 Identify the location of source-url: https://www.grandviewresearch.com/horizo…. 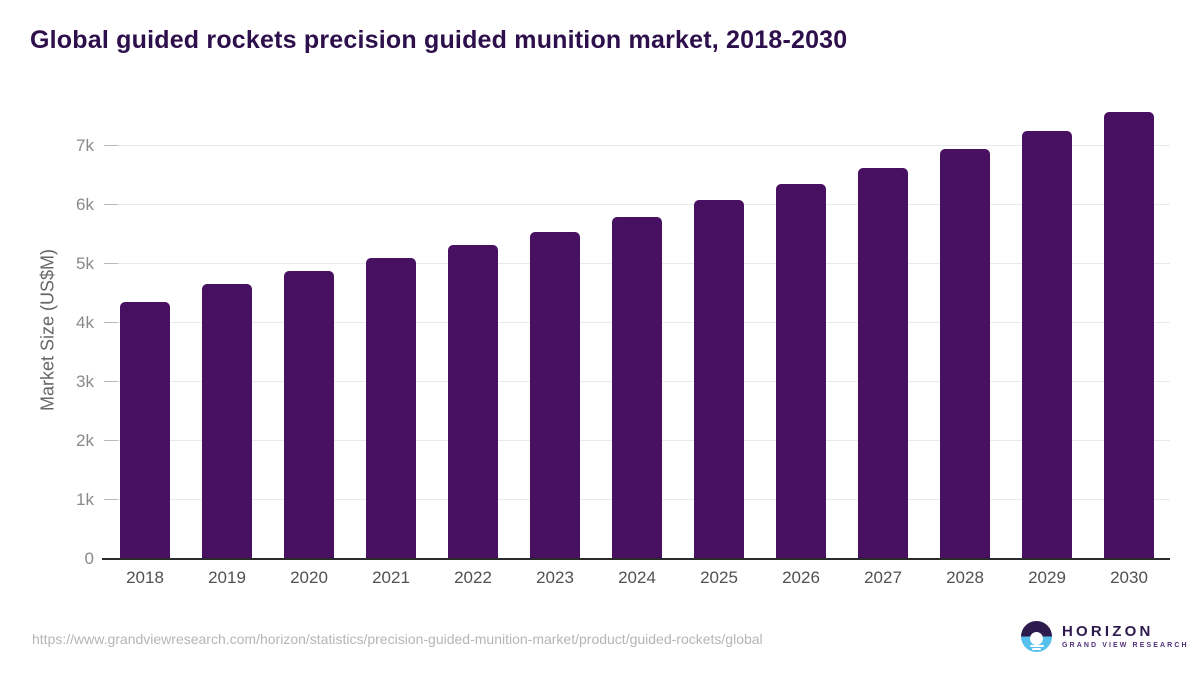
(397, 639).